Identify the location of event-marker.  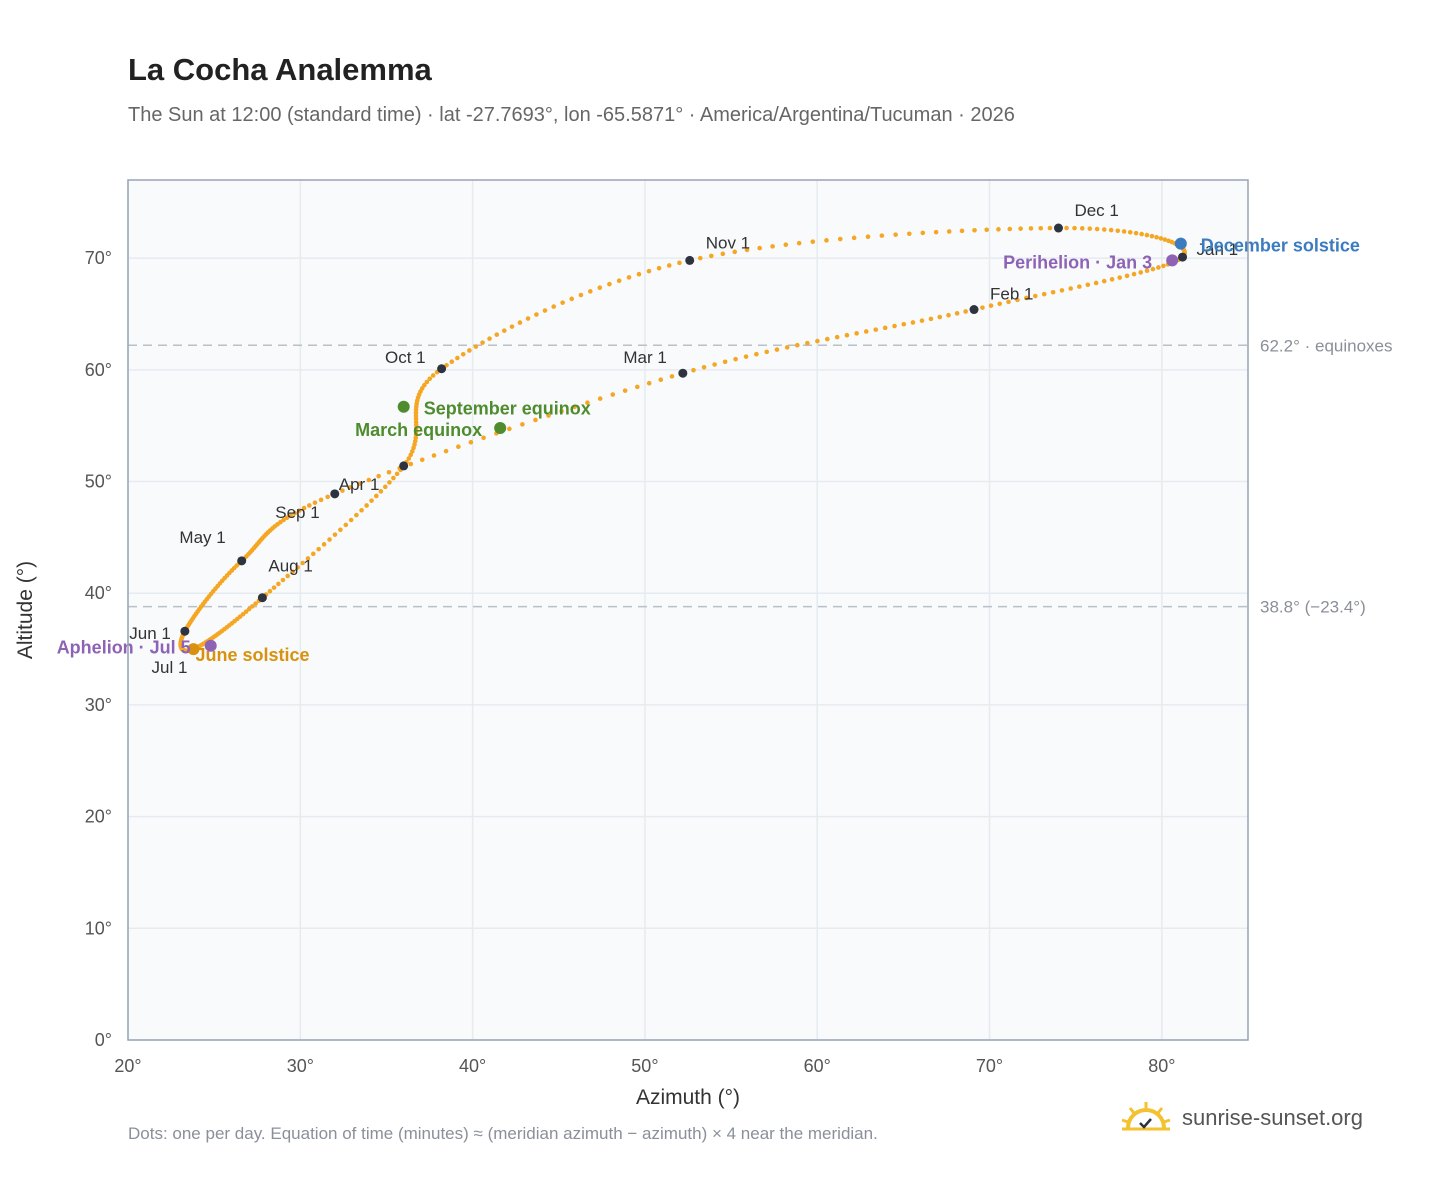
(403, 406).